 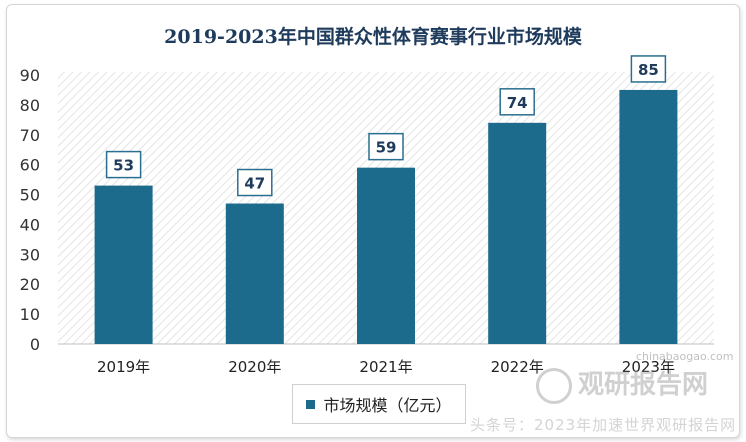 What do you see at coordinates (311, 404) in the screenshot?
I see `legend-swatch` at bounding box center [311, 404].